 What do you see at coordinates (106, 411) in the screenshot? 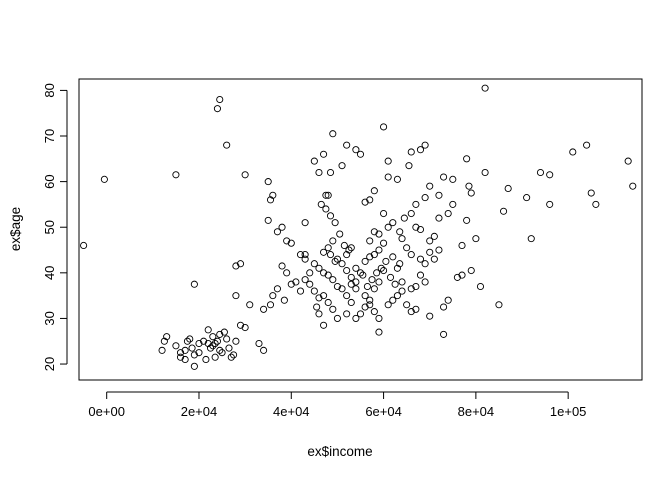
I see `x-tick-label: 0e+00` at bounding box center [106, 411].